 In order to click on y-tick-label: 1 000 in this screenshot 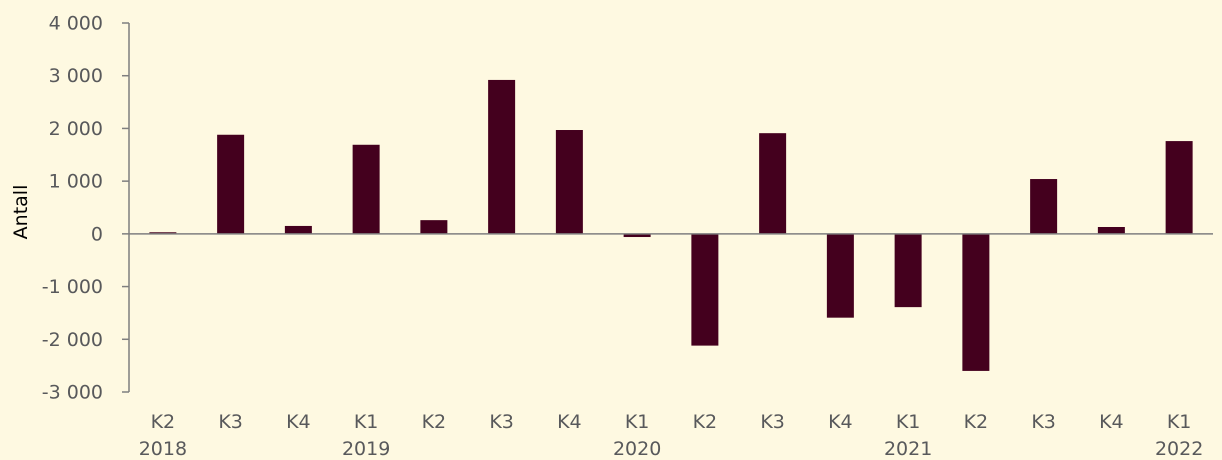, I will do `click(76, 182)`.